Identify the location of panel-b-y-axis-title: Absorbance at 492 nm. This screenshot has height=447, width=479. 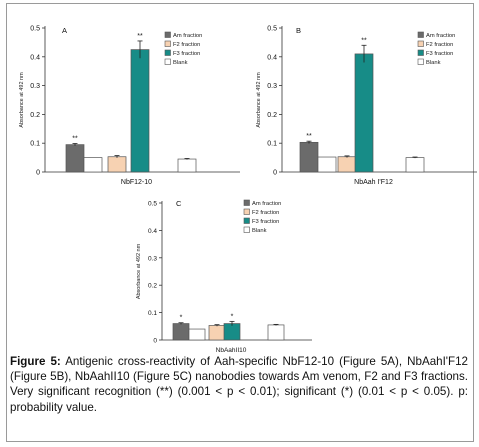
(259, 100).